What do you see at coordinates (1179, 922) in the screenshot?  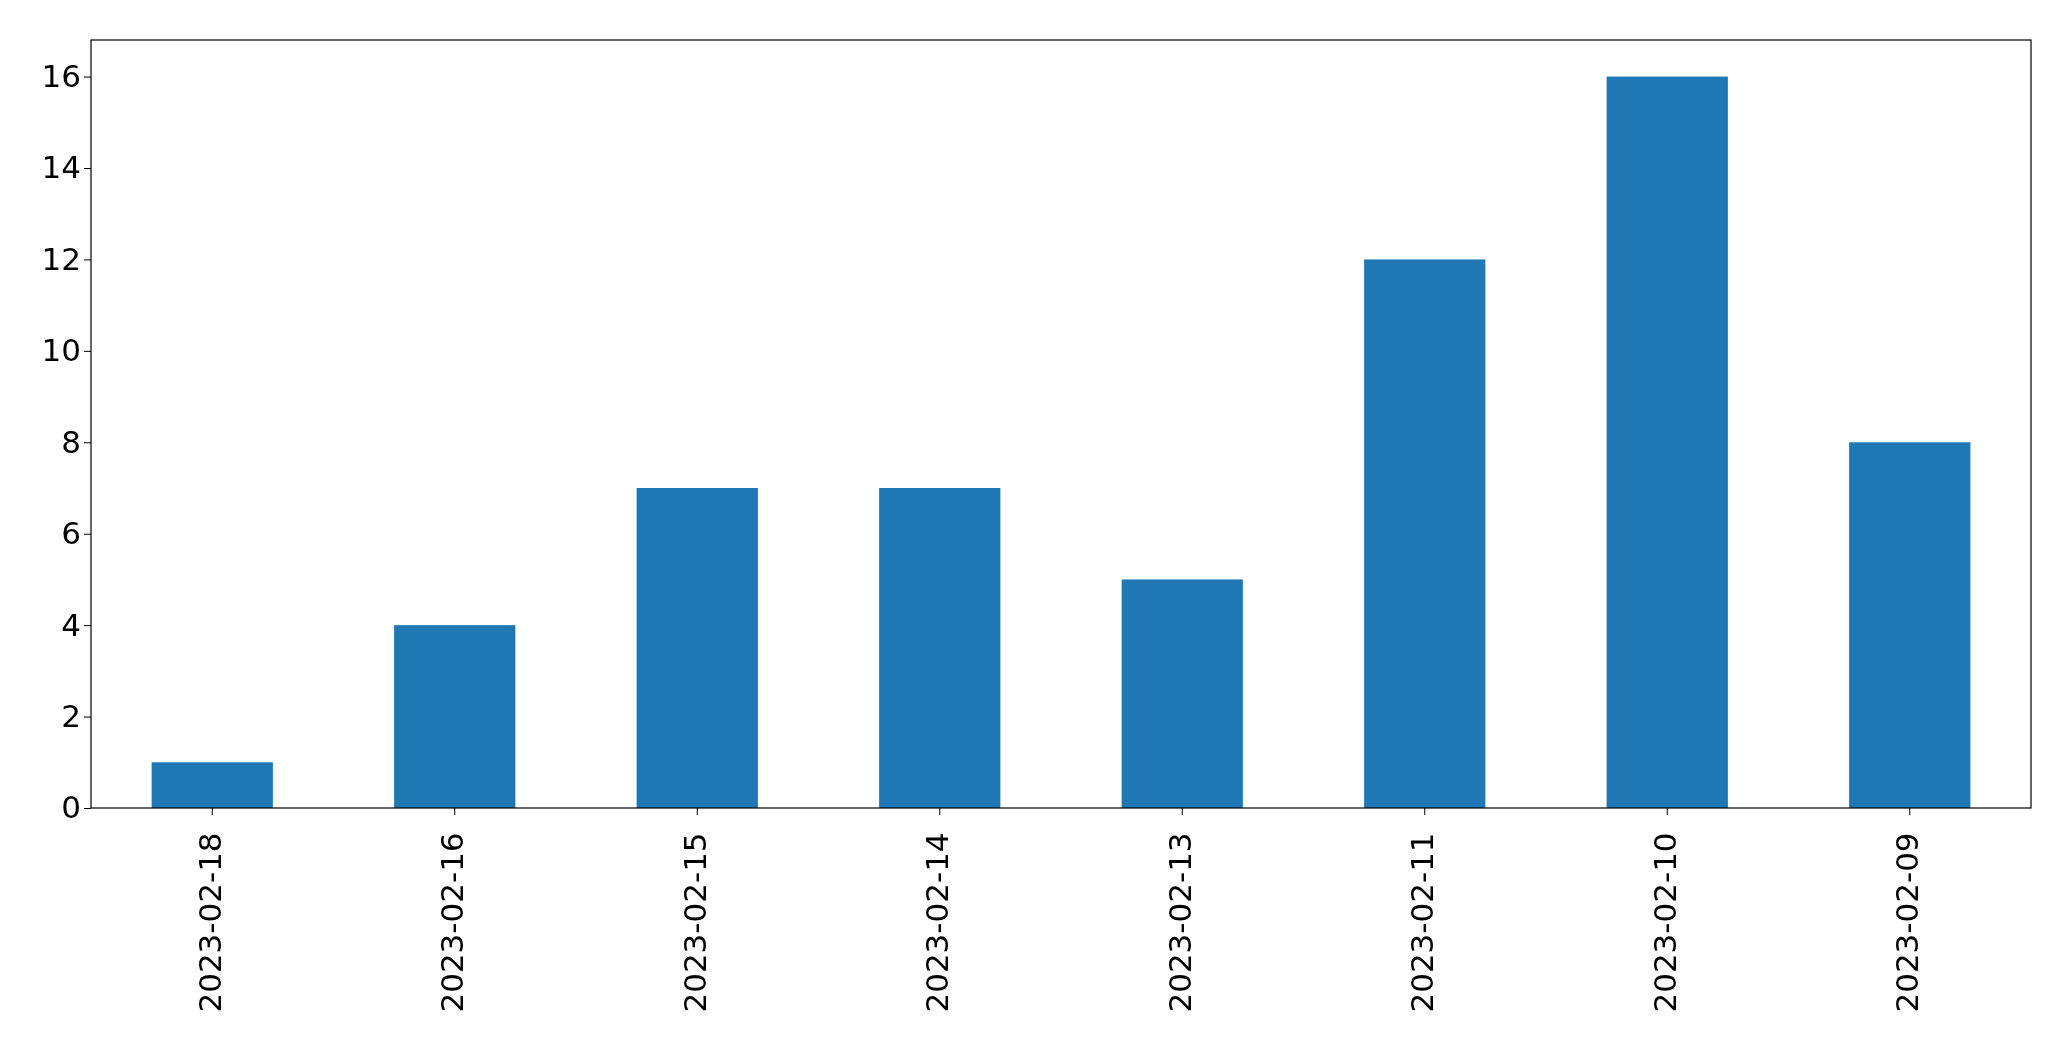 I see `x-tick-label: 2023-02-13` at bounding box center [1179, 922].